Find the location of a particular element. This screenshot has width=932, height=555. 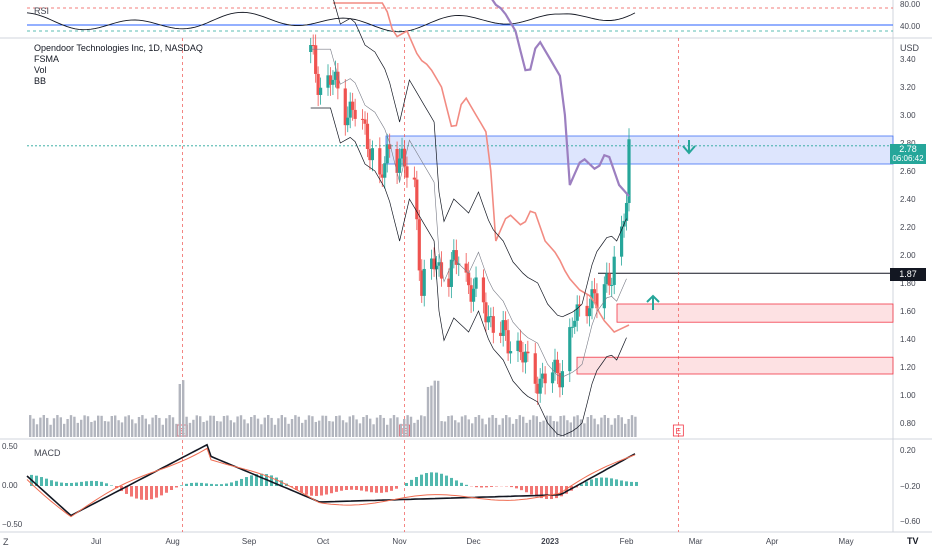

fsma-200-line is located at coordinates (505, 98).